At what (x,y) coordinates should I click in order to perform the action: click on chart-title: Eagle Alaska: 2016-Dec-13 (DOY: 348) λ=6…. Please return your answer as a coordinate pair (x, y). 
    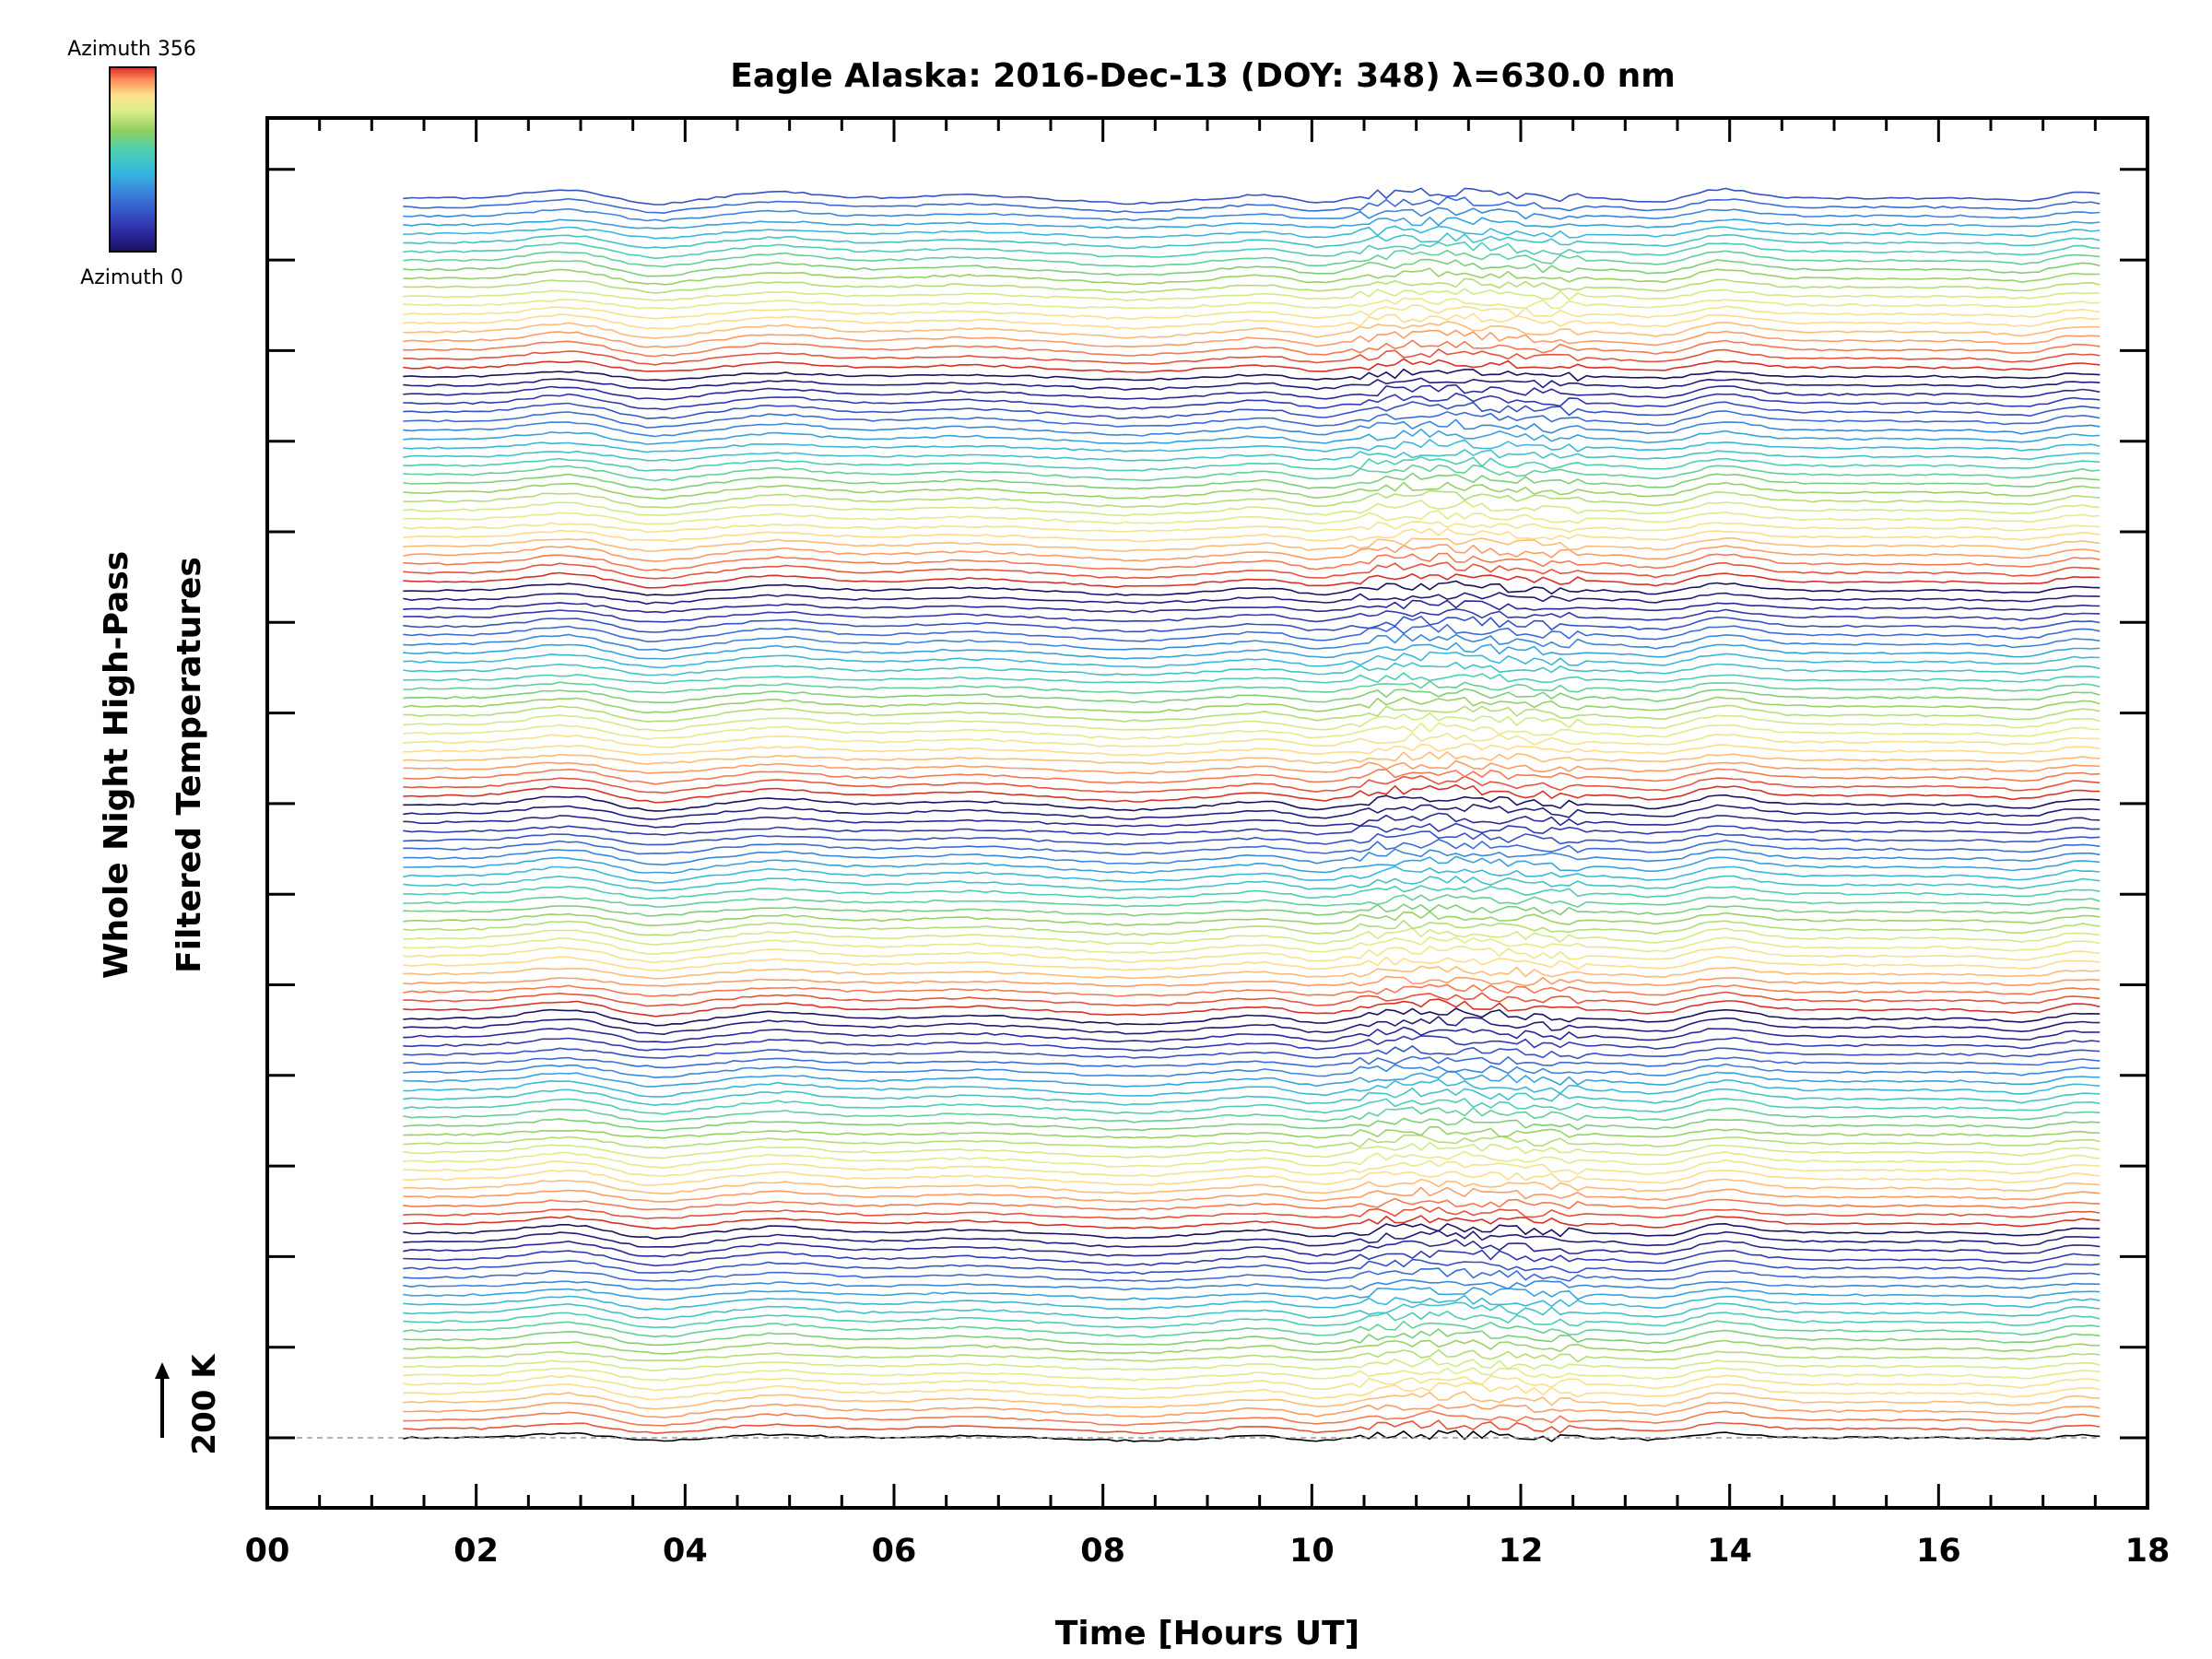
    Looking at the image, I should click on (1203, 76).